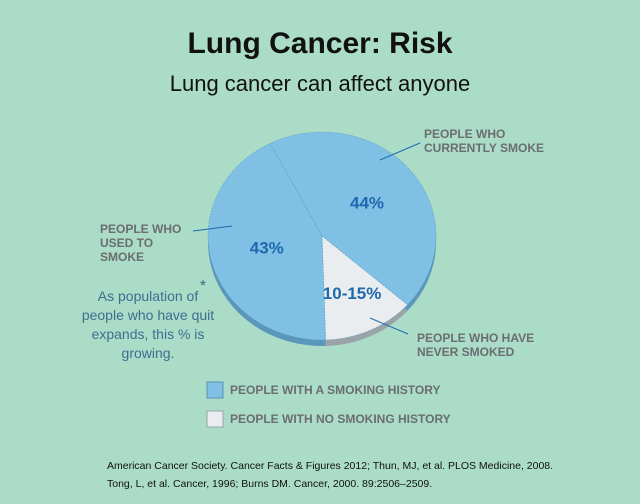 This screenshot has width=640, height=504. What do you see at coordinates (367, 203) in the screenshot?
I see `value-label: 44%` at bounding box center [367, 203].